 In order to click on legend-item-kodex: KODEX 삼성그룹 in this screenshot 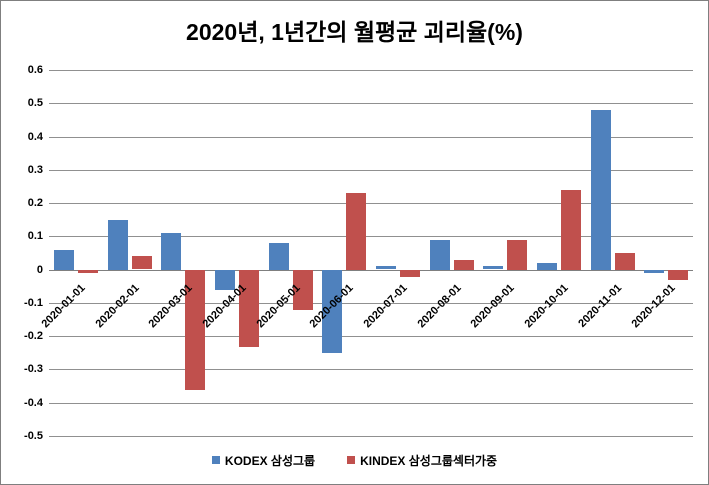, I will do `click(263, 461)`.